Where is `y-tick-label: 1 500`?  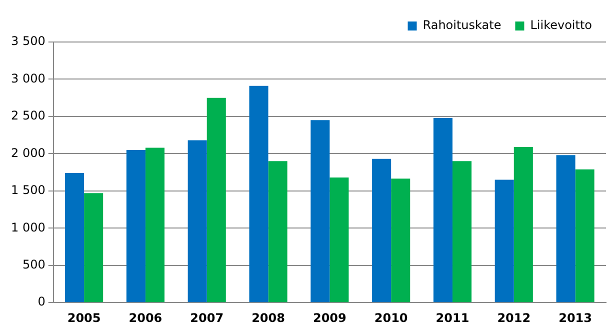 y-tick-label: 1 500 is located at coordinates (28, 190).